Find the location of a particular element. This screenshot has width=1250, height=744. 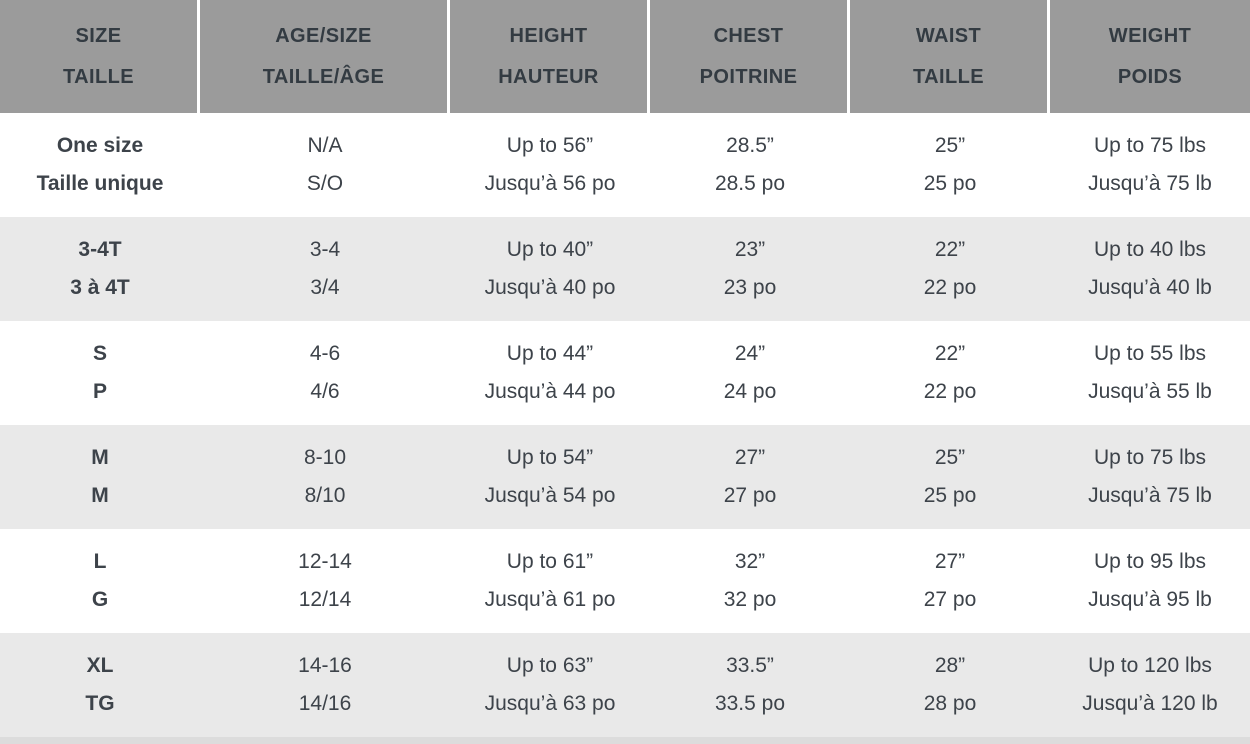

cell-size: One size Taille unique is located at coordinates (100, 165).